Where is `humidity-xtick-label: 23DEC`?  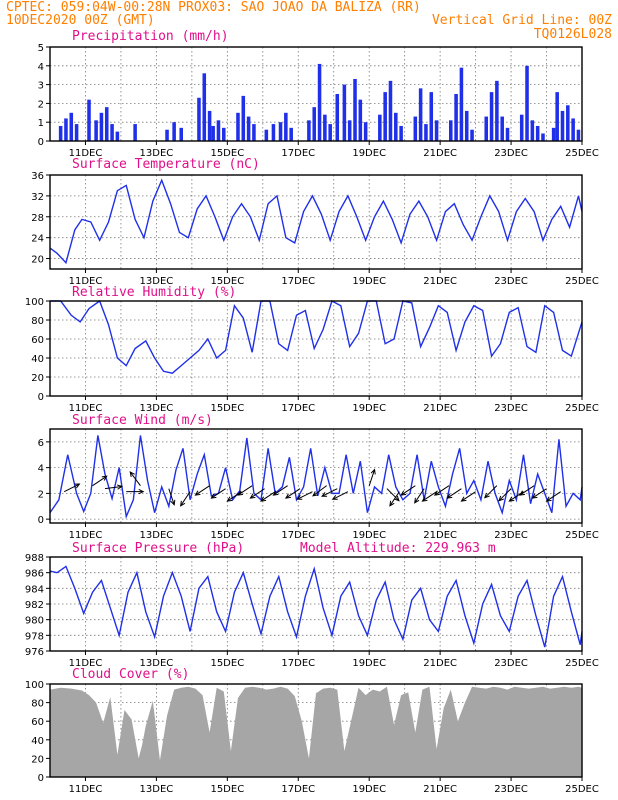
humidity-xtick-label: 23DEC is located at coordinates (511, 408).